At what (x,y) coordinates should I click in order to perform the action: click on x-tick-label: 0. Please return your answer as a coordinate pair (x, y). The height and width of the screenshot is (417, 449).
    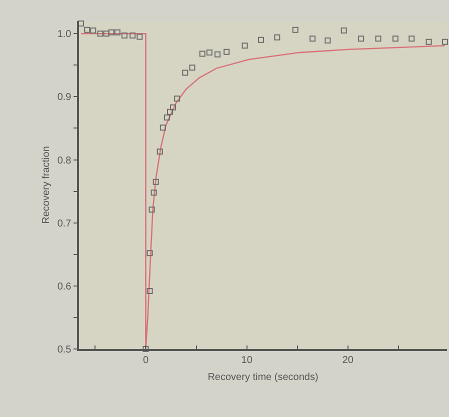
    Looking at the image, I should click on (145, 360).